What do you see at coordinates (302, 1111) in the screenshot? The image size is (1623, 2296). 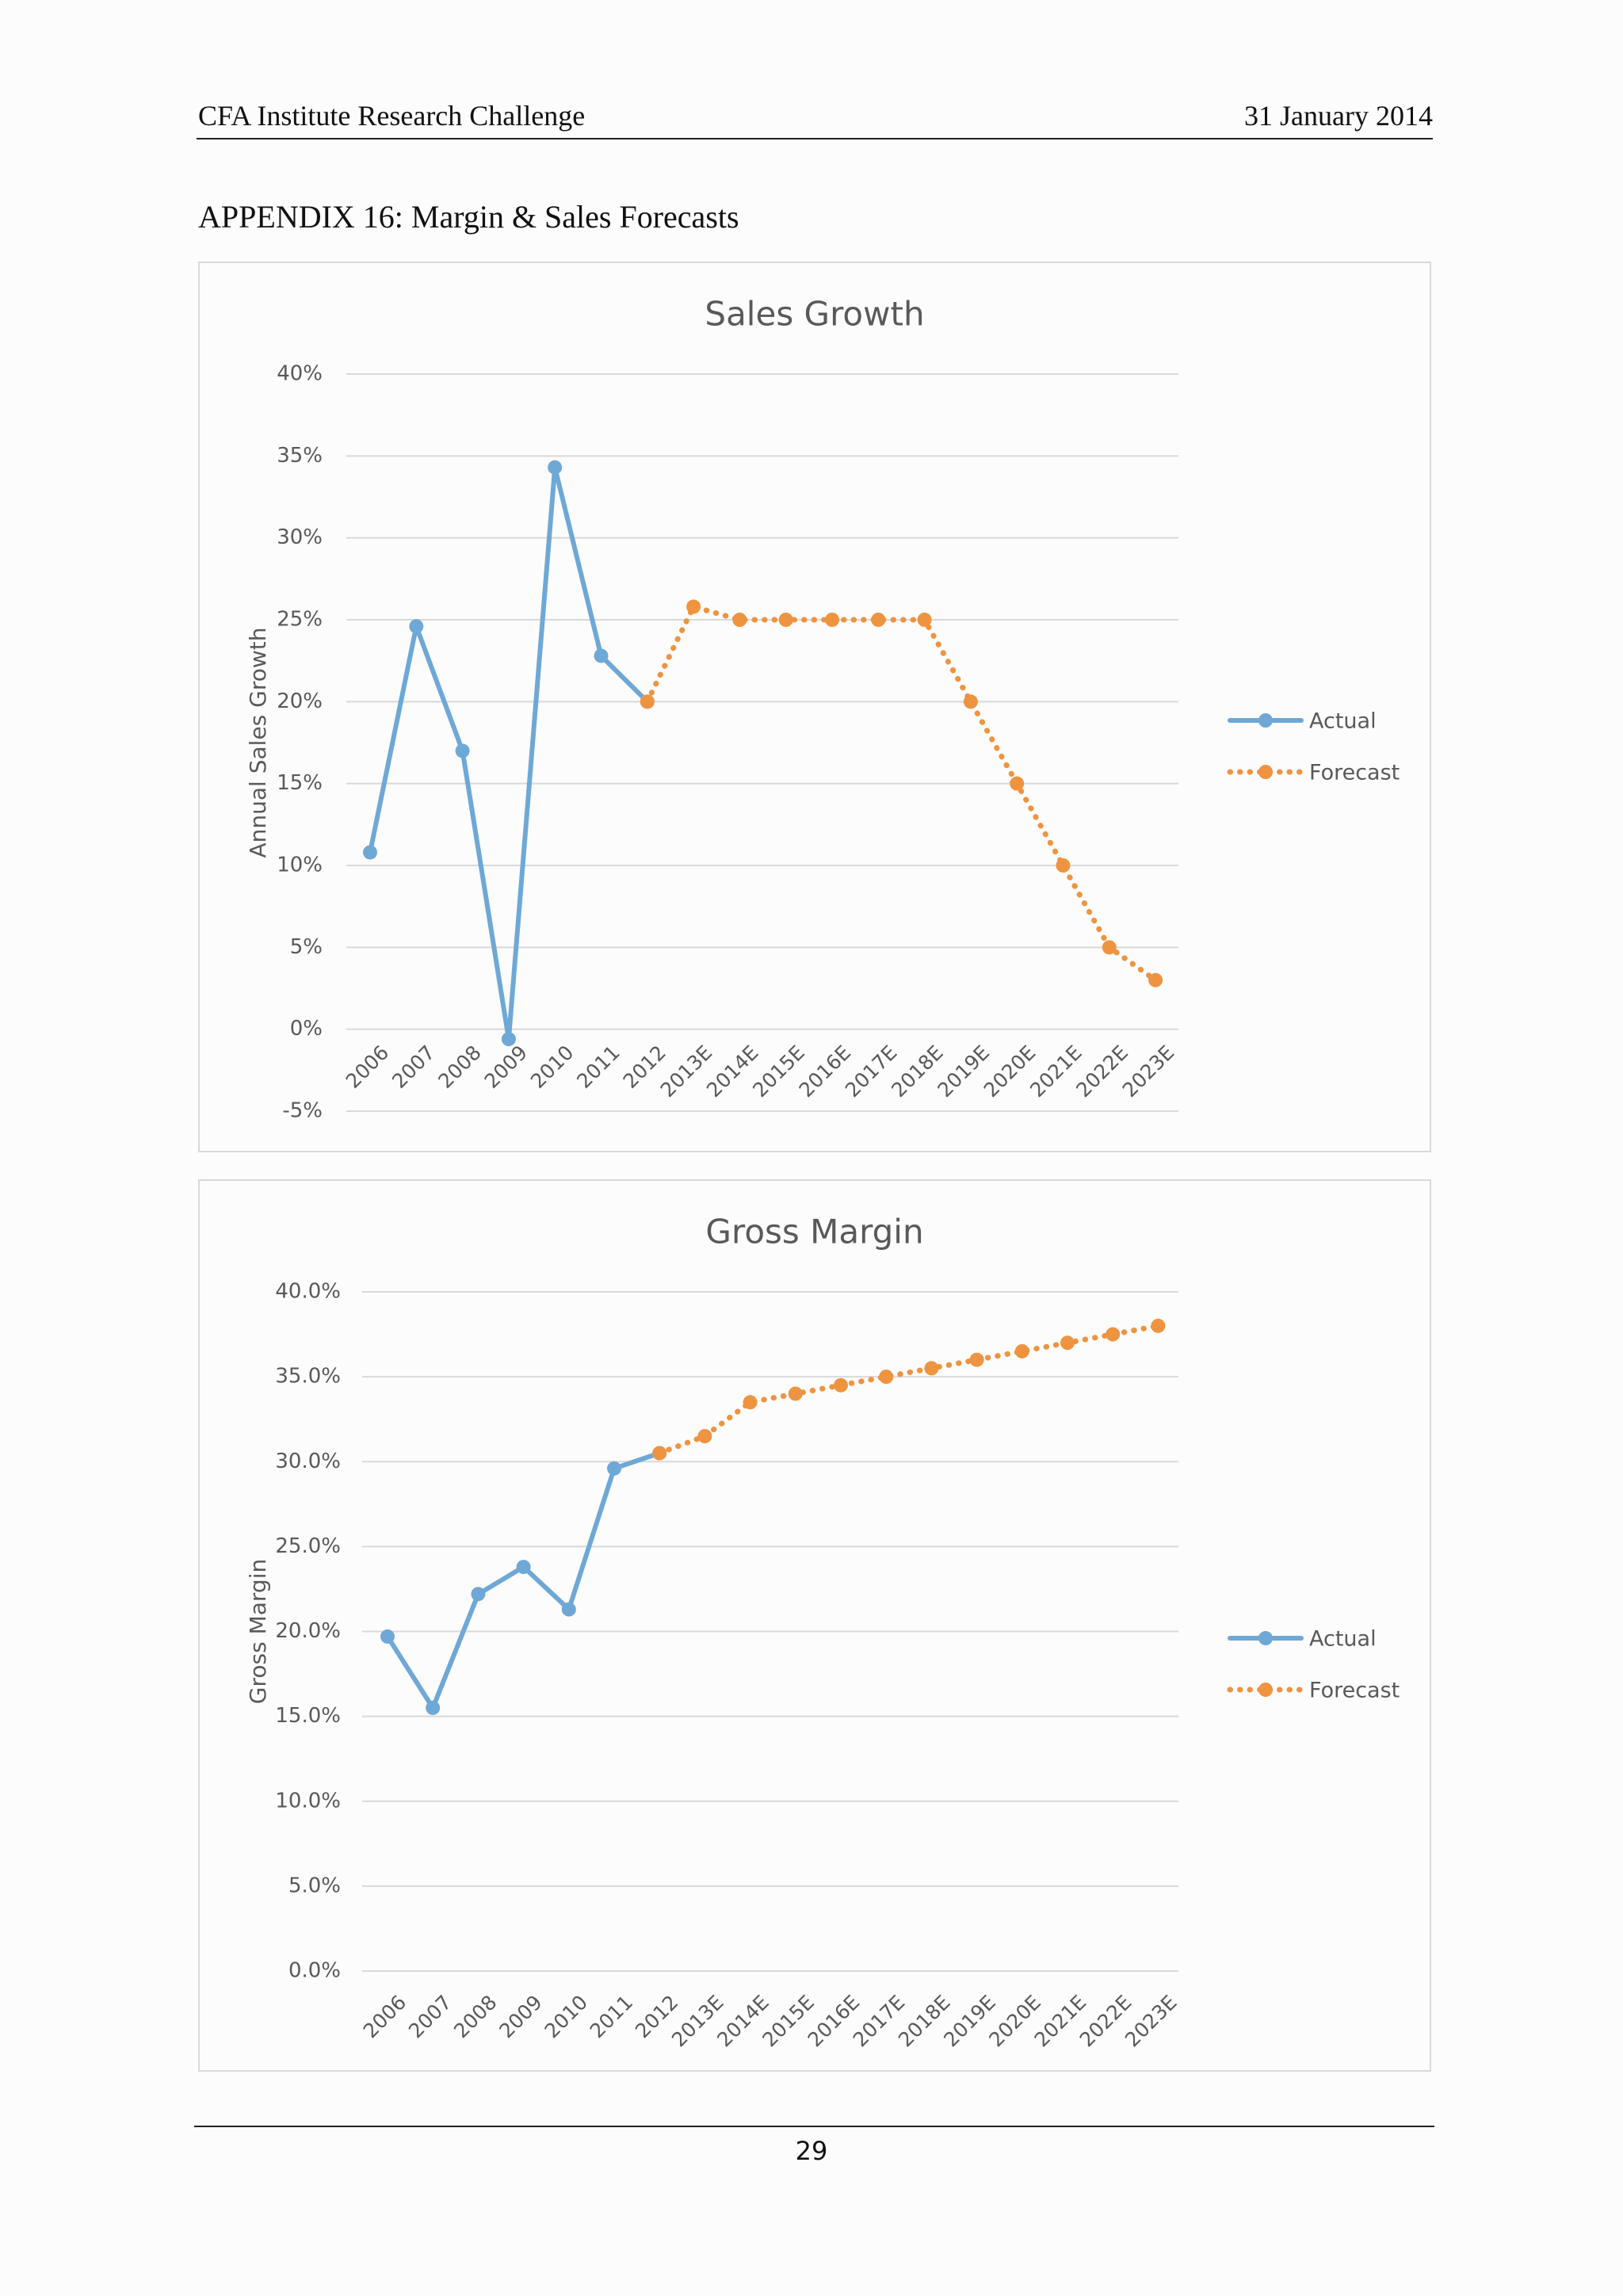 I see `y-tick-label: -5%` at bounding box center [302, 1111].